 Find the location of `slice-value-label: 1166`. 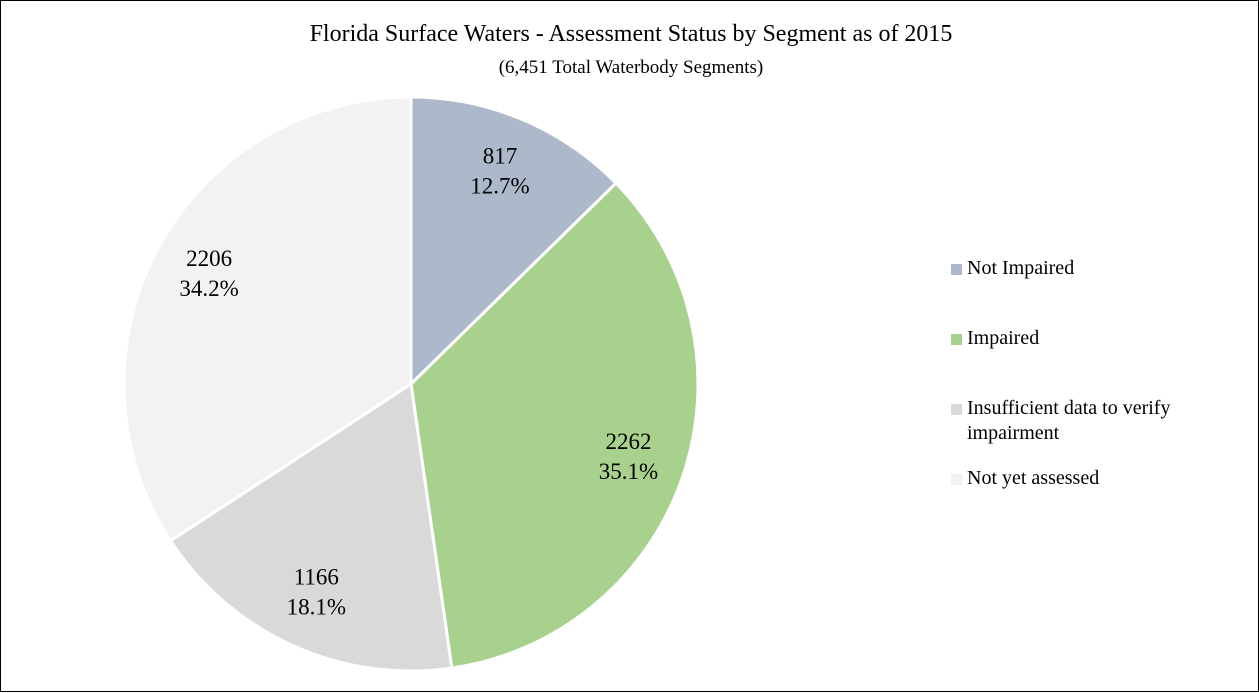

slice-value-label: 1166 is located at coordinates (316, 576).